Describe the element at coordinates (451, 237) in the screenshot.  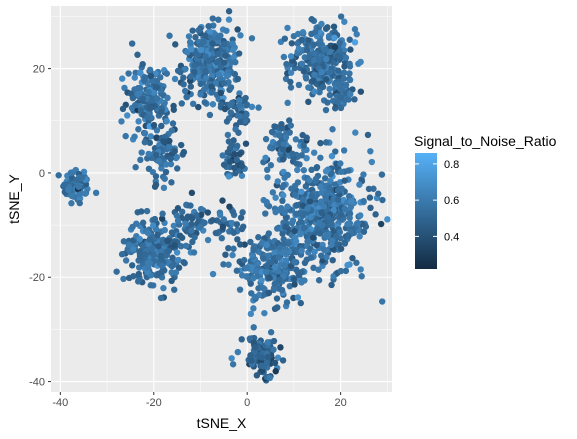
I see `legend-label: 0.4` at that location.